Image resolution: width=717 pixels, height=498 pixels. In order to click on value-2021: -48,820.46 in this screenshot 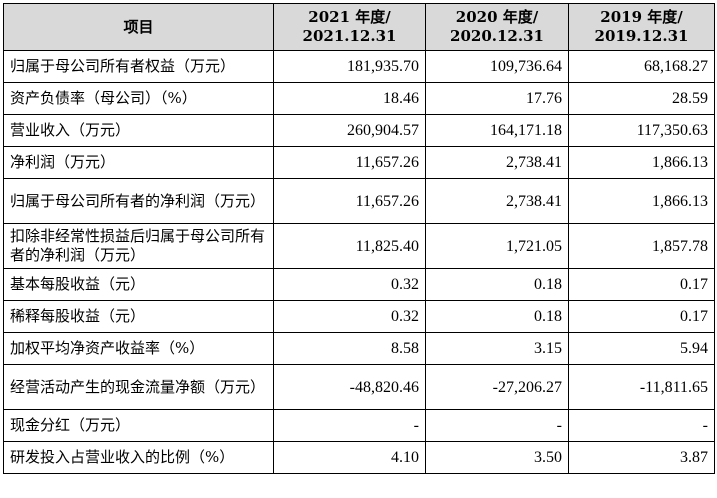, I will do `click(349, 387)`.